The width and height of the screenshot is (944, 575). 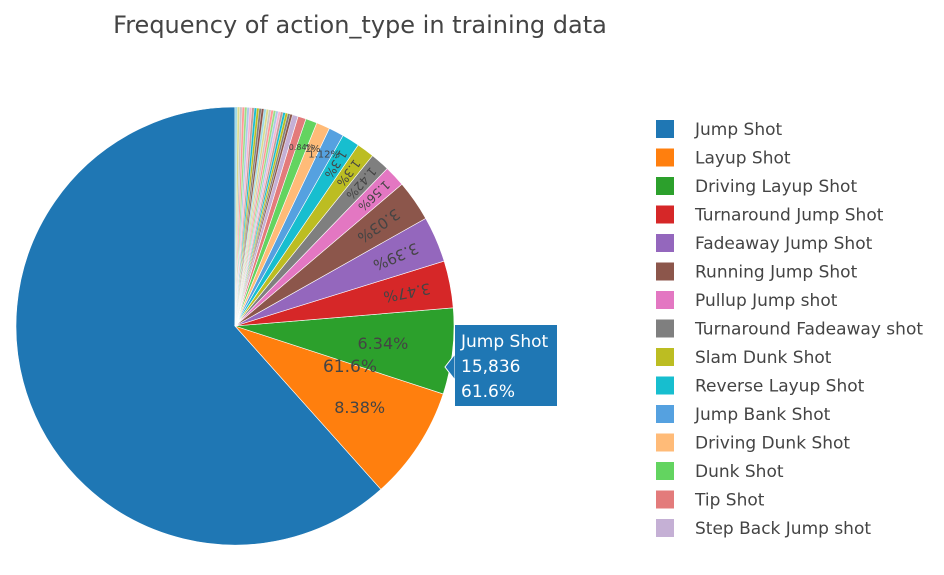 I want to click on legend-item-pullup-jump-shot: Pullup Jump shot, so click(x=747, y=301).